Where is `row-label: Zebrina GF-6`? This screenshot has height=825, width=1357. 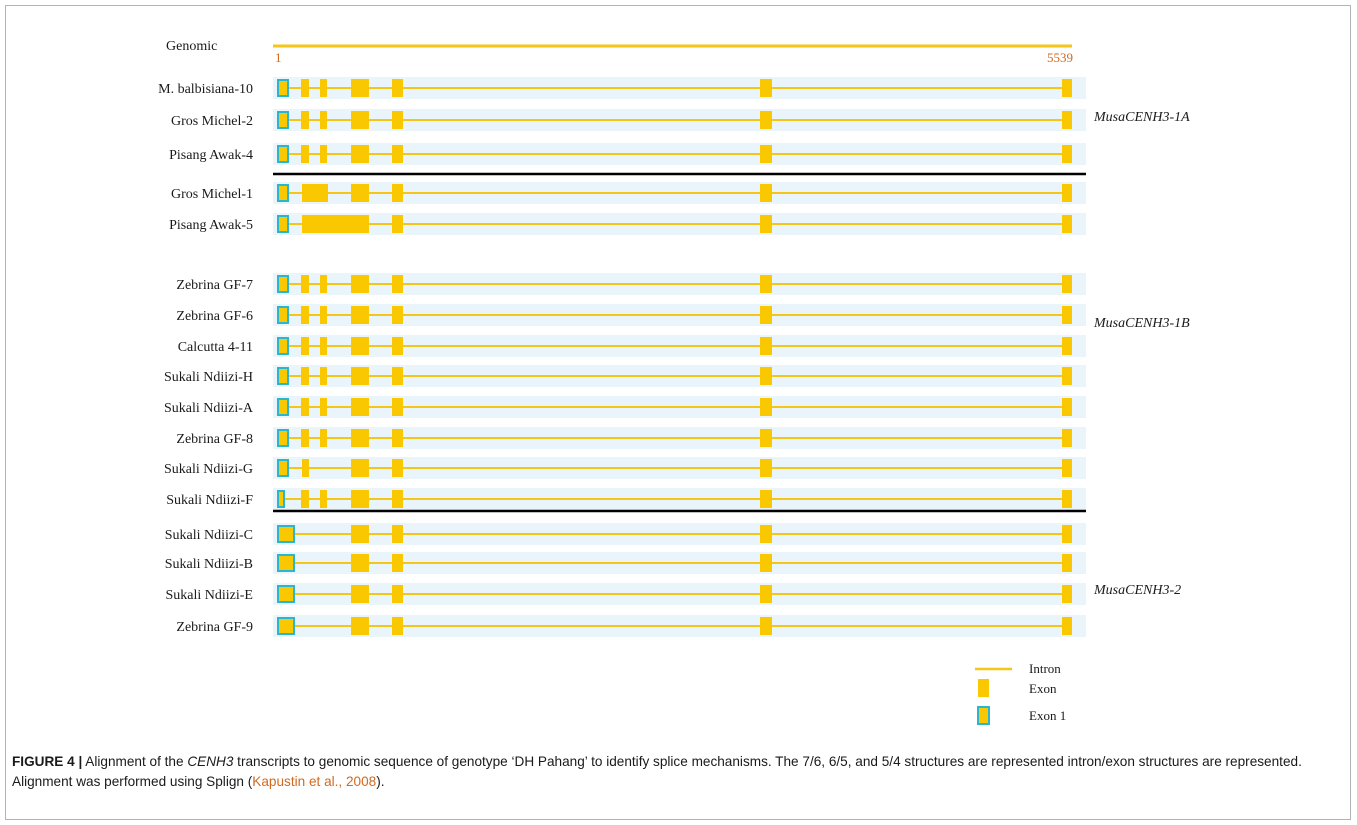
row-label: Zebrina GF-6 is located at coordinates (214, 316).